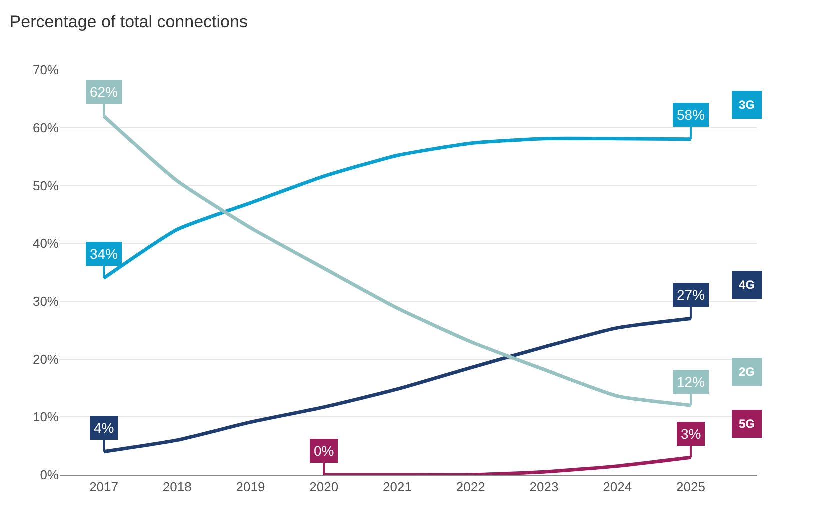  Describe the element at coordinates (50, 475) in the screenshot. I see `y-tick-label: 0%` at that location.